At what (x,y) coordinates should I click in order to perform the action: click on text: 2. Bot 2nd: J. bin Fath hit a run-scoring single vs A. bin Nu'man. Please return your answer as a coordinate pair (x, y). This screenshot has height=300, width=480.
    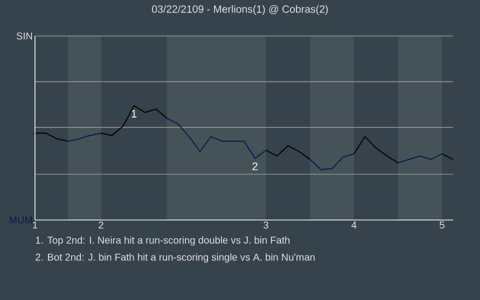
    Looking at the image, I should click on (175, 258).